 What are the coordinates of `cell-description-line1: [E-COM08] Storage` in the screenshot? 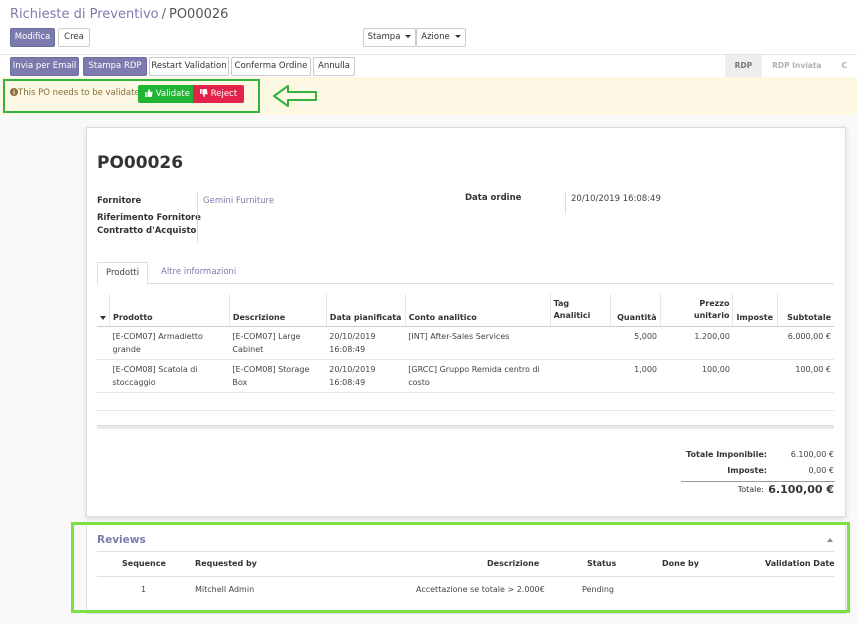 It's located at (271, 369).